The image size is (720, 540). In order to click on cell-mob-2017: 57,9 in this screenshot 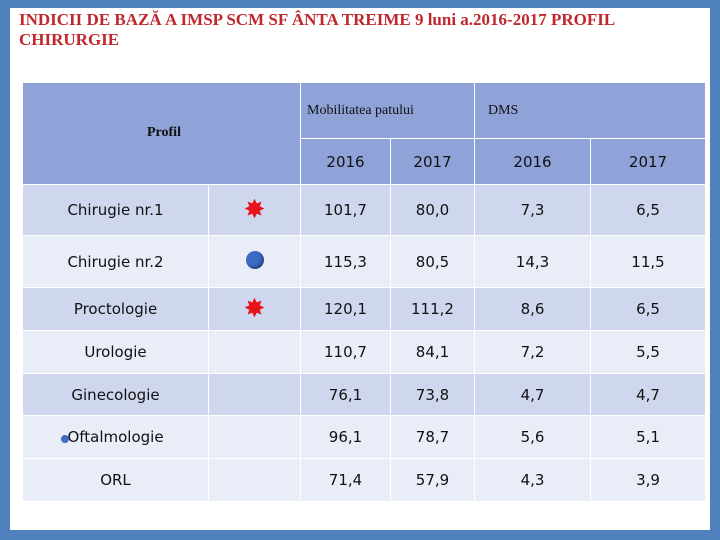, I will do `click(432, 480)`.